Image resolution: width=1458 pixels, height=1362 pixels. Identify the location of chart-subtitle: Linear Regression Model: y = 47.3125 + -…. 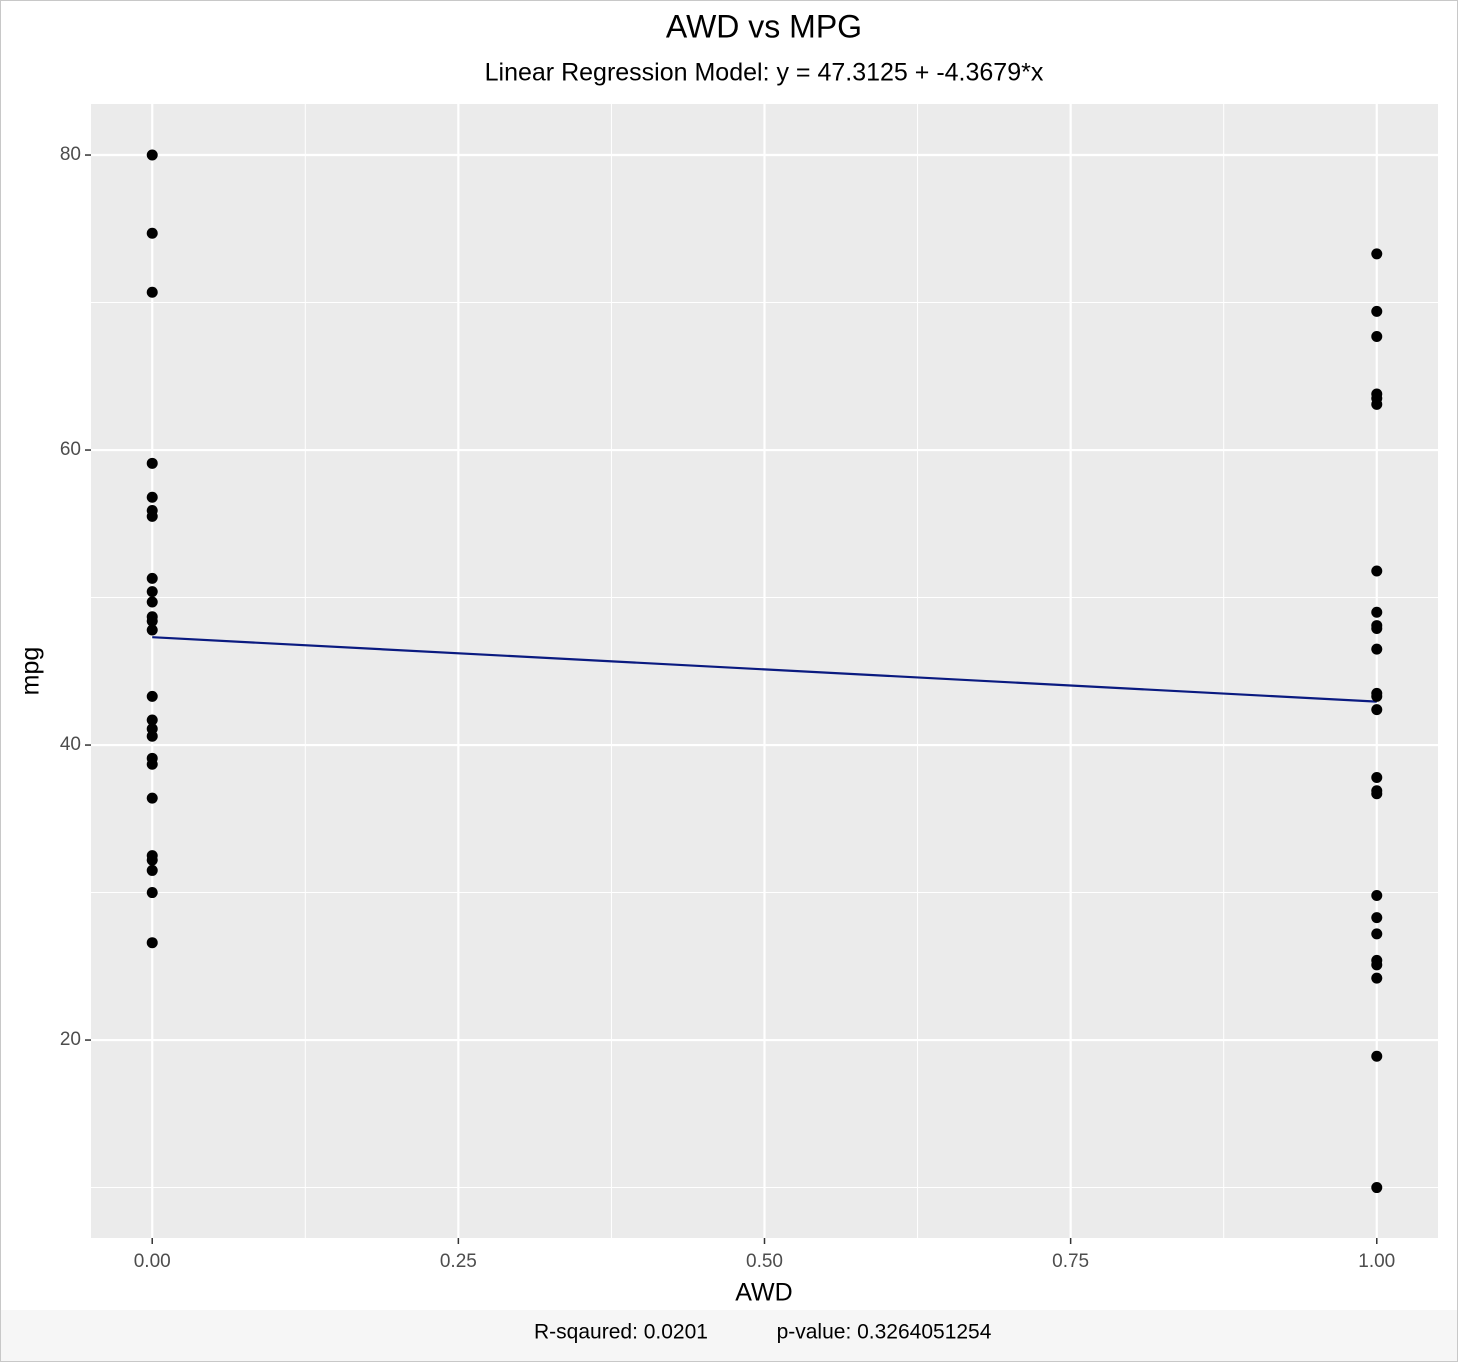
(764, 73).